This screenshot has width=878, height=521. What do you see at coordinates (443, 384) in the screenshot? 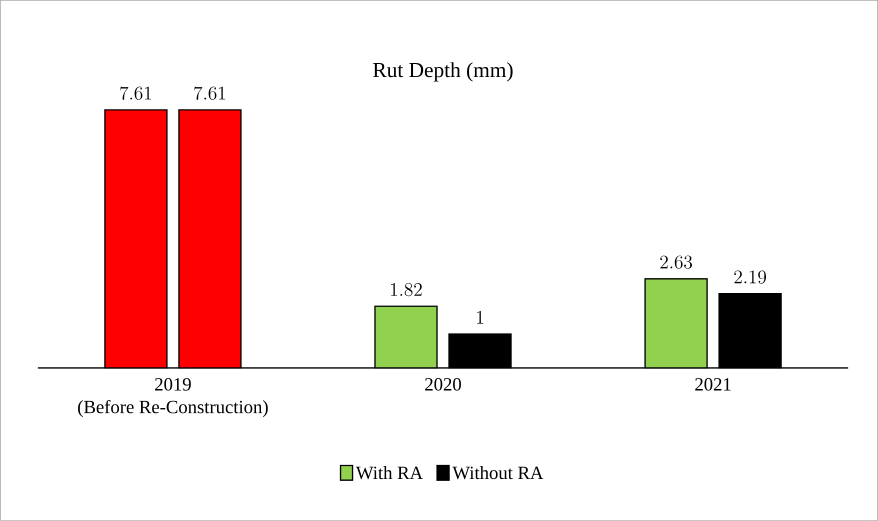
I see `x-tick-label: 2020` at bounding box center [443, 384].